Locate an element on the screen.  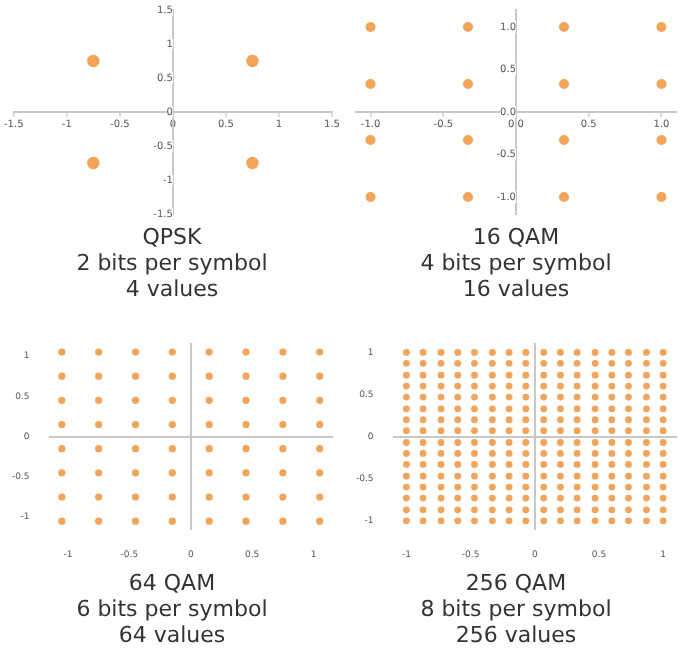
text: 4 values is located at coordinates (172, 289).